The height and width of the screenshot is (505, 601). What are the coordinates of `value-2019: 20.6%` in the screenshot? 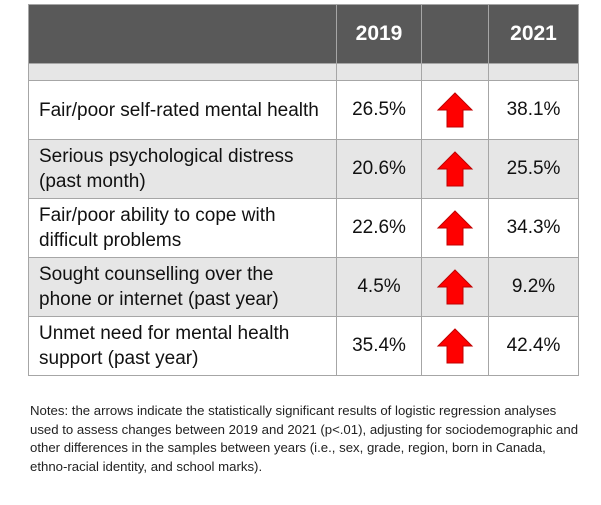 It's located at (379, 169).